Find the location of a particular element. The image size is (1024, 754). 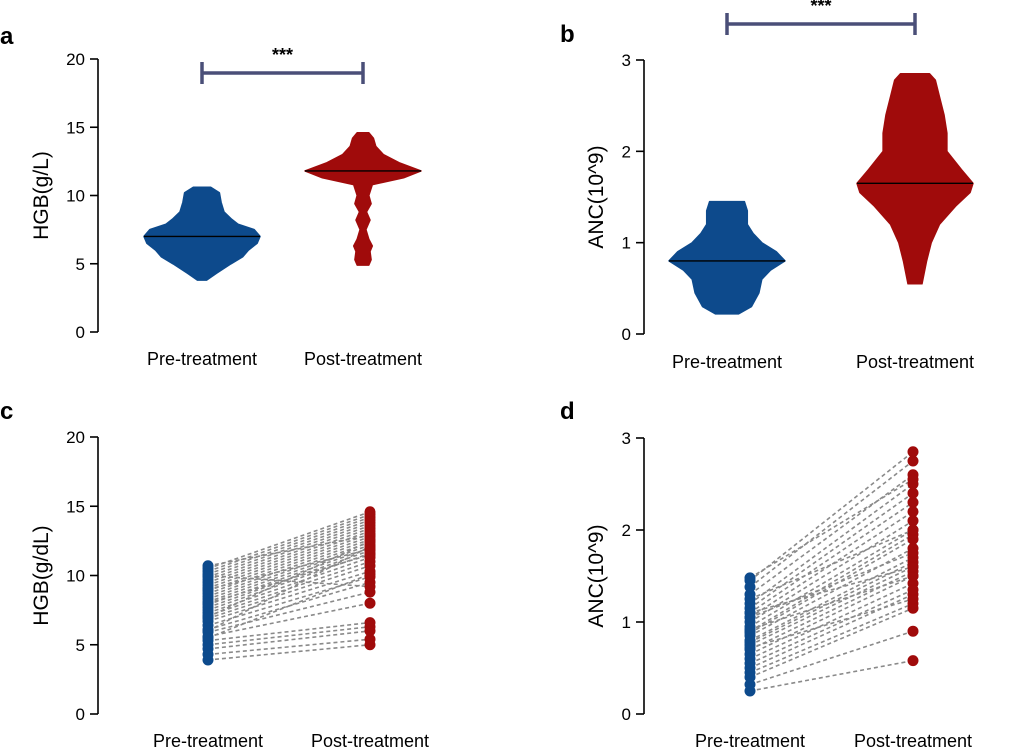

y-tick-label: 20 is located at coordinates (75, 437).